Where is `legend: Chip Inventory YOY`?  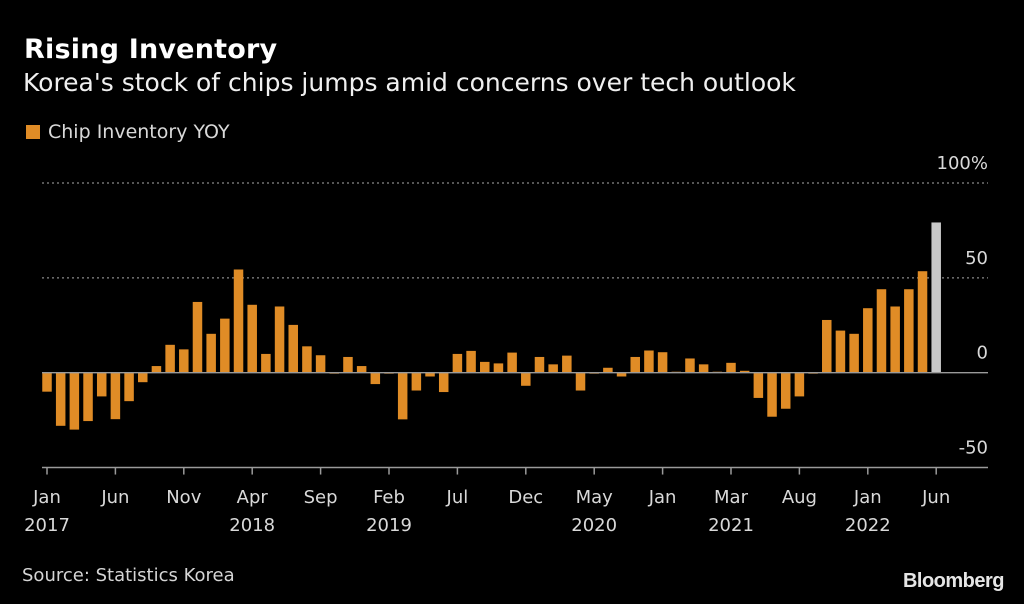 legend: Chip Inventory YOY is located at coordinates (128, 132).